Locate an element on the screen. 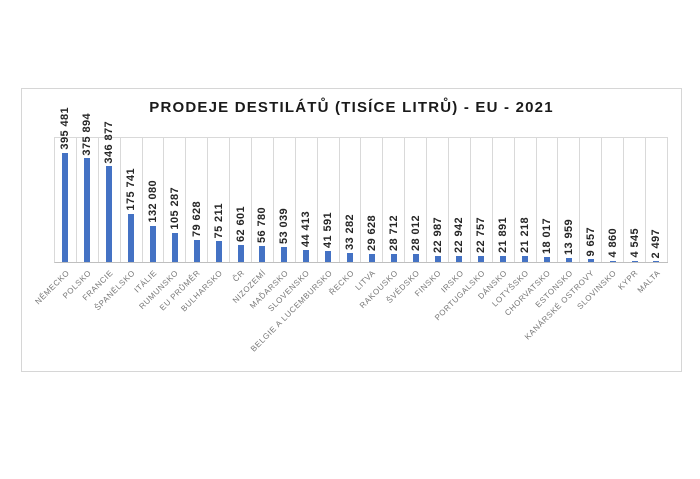  category-slot: 62 601 ČR is located at coordinates (241, 211).